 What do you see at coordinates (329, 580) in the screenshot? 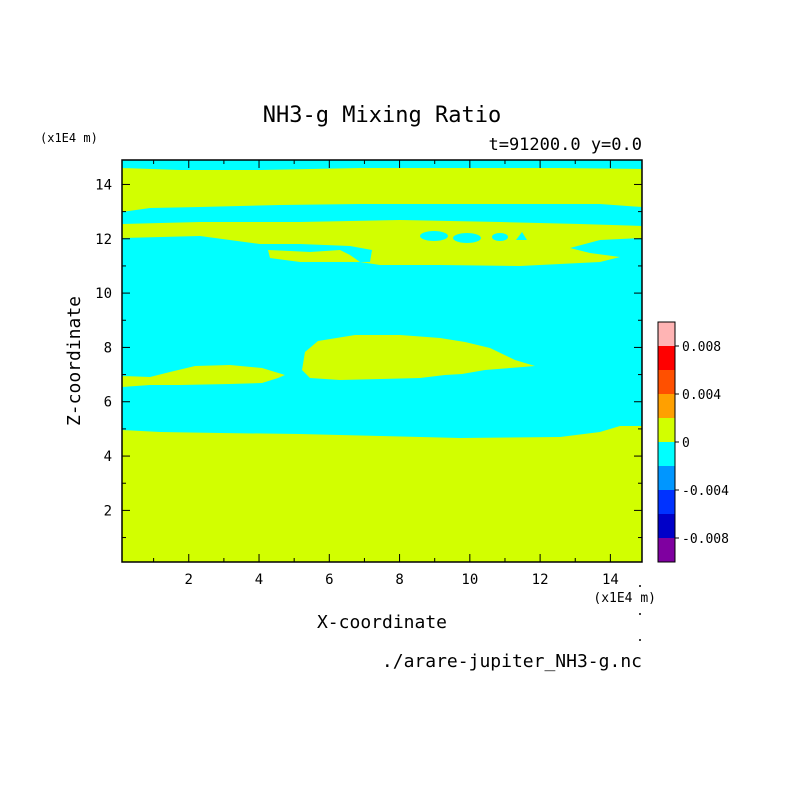
I see `x-tick-label: 6` at bounding box center [329, 580].